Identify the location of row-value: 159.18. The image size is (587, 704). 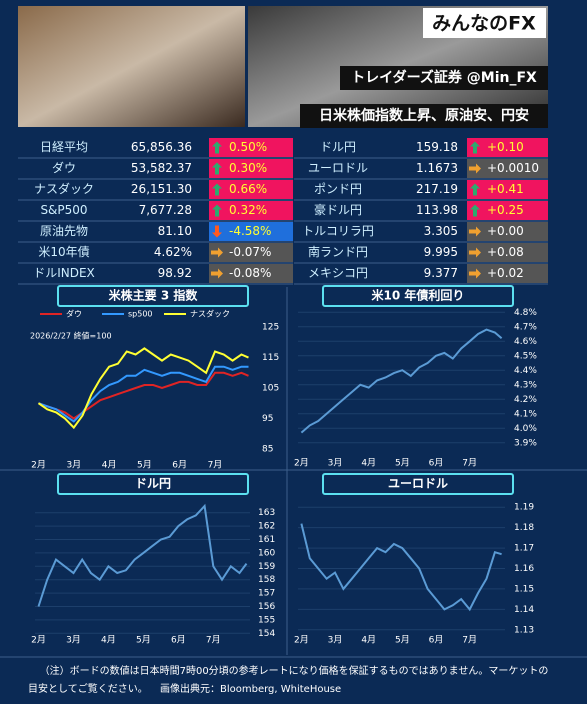
(437, 147).